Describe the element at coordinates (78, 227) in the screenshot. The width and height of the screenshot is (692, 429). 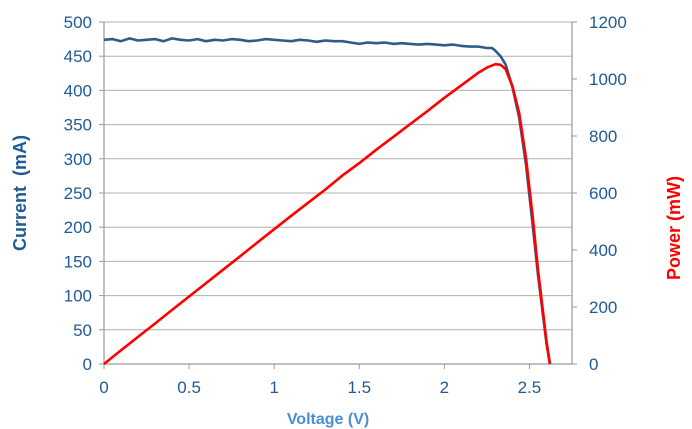
I see `y-tick-label-4: 200` at that location.